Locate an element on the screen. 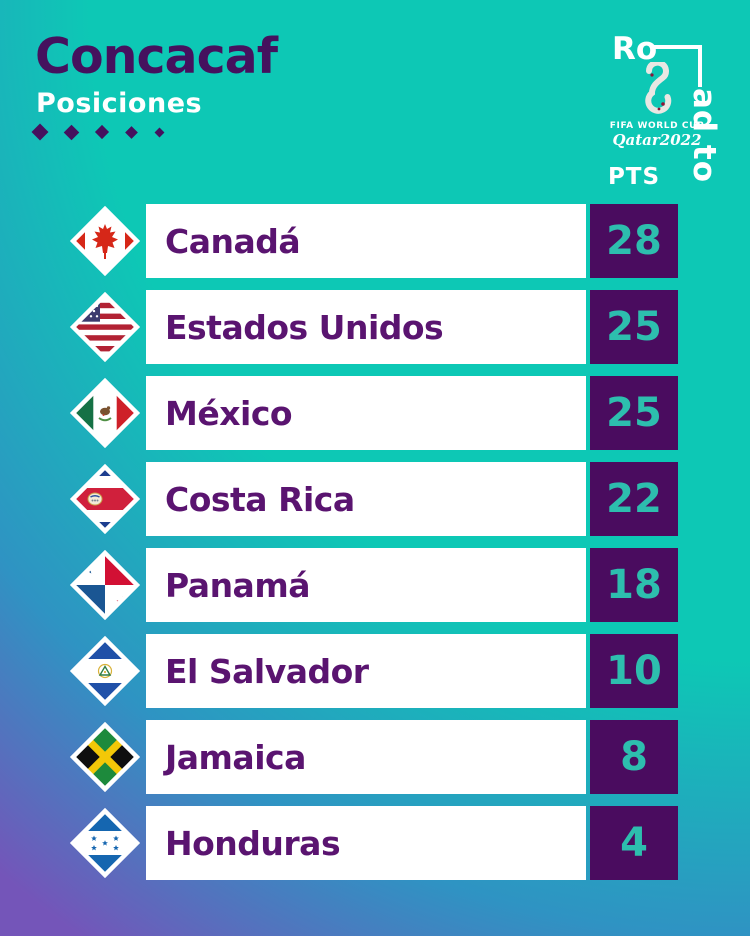 The width and height of the screenshot is (750, 936). elbow-line is located at coordinates (677, 66).